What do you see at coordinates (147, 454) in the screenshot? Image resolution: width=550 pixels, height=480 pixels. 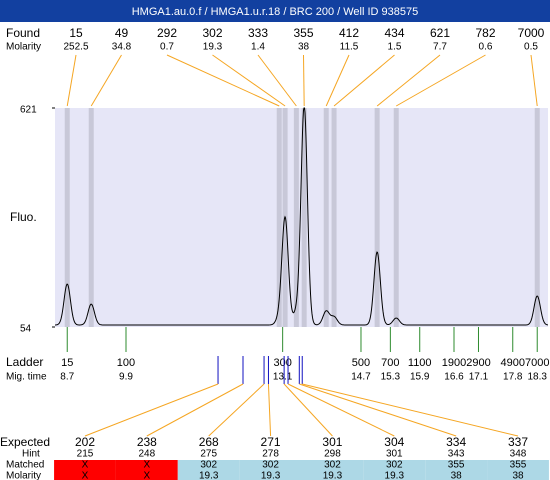 I see `hint: 248` at bounding box center [147, 454].